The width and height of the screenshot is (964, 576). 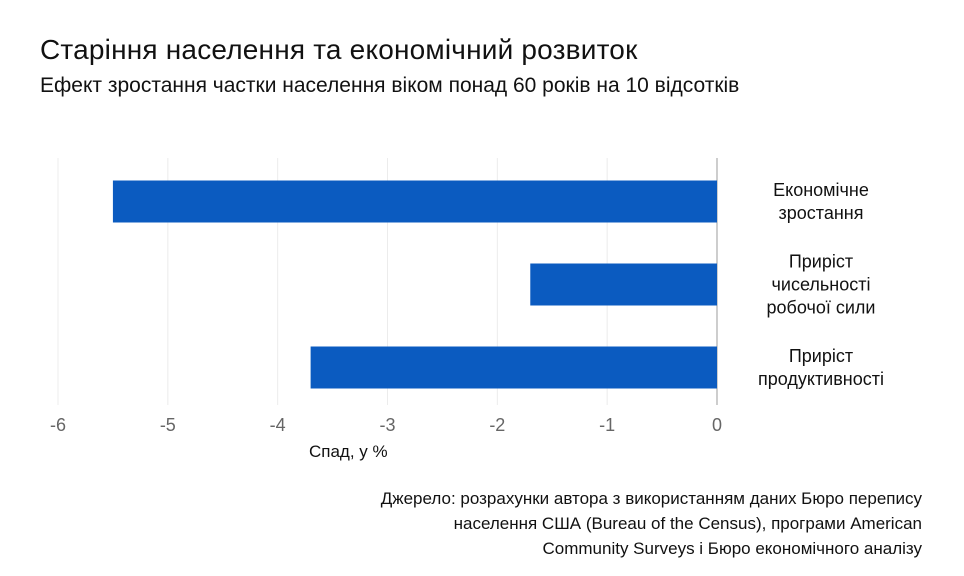 What do you see at coordinates (717, 425) in the screenshot?
I see `x-tick-label: 0` at bounding box center [717, 425].